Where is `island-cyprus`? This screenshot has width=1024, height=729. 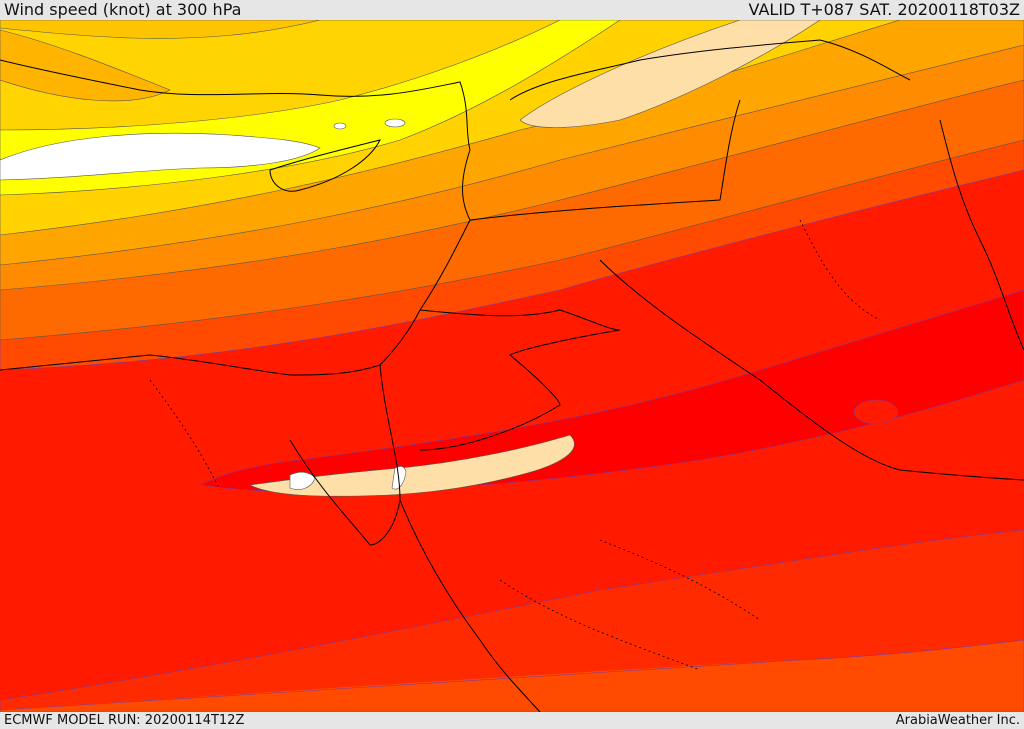
island-cyprus is located at coordinates (325, 165).